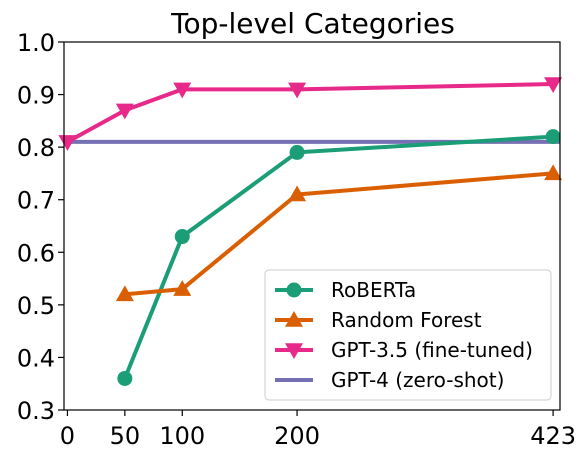 This screenshot has height=458, width=588. Describe the element at coordinates (432, 350) in the screenshot. I see `legend-label: GPT-3.5 (fine-tuned)` at that location.